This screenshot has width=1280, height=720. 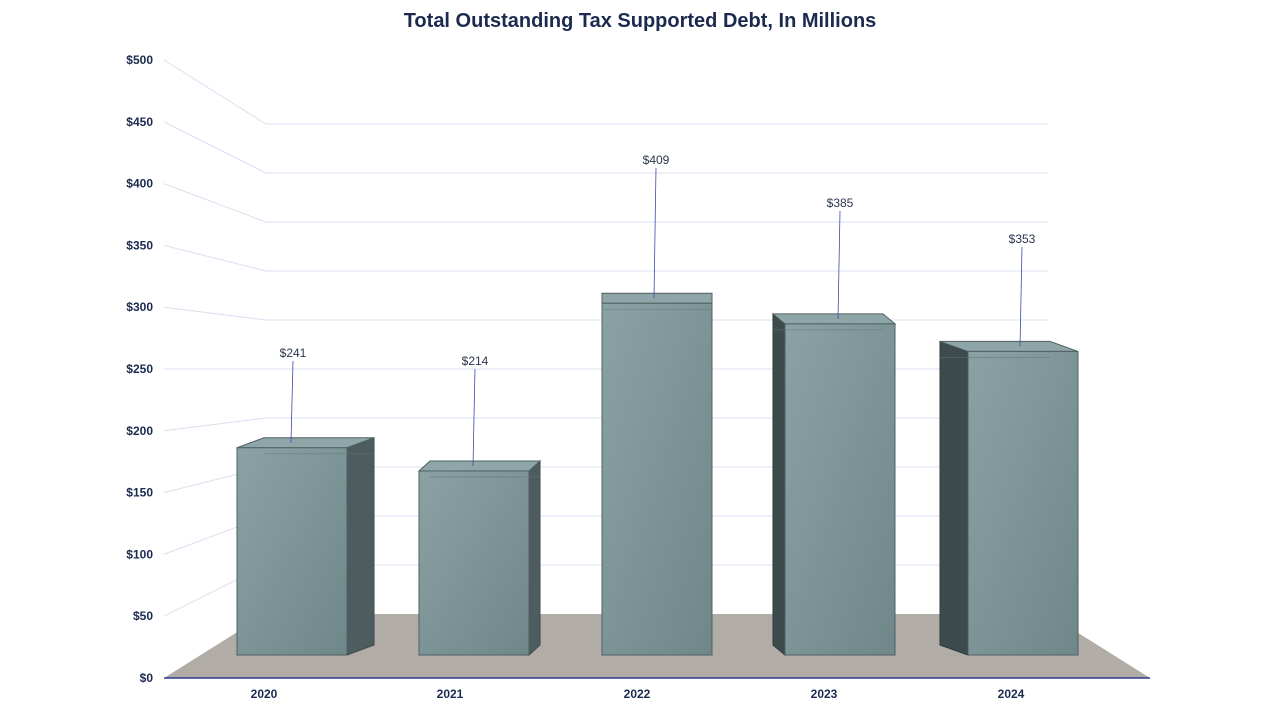 I want to click on bar-2020, so click(x=305, y=546).